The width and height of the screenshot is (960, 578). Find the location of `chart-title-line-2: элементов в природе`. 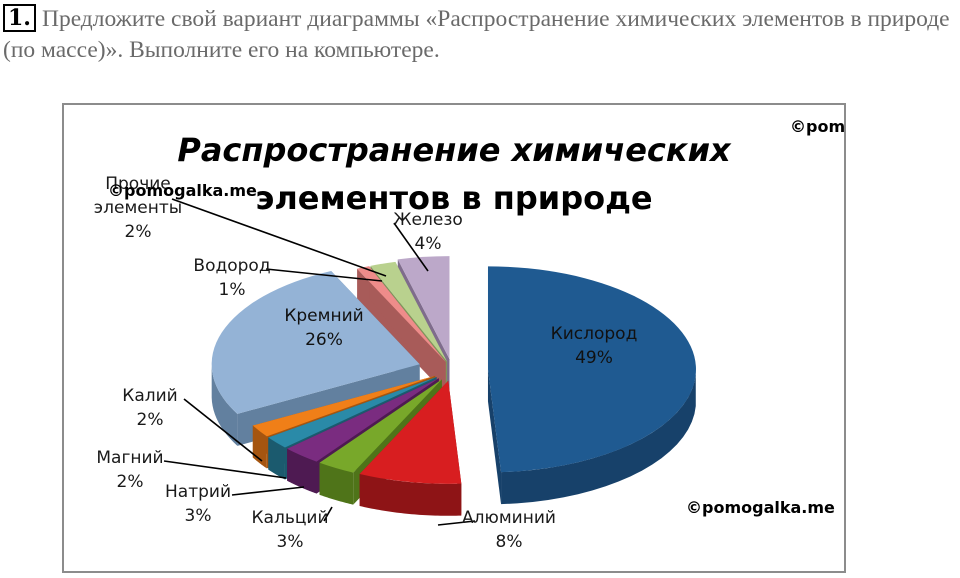

chart-title-line-2: элементов в природе is located at coordinates (453, 198).